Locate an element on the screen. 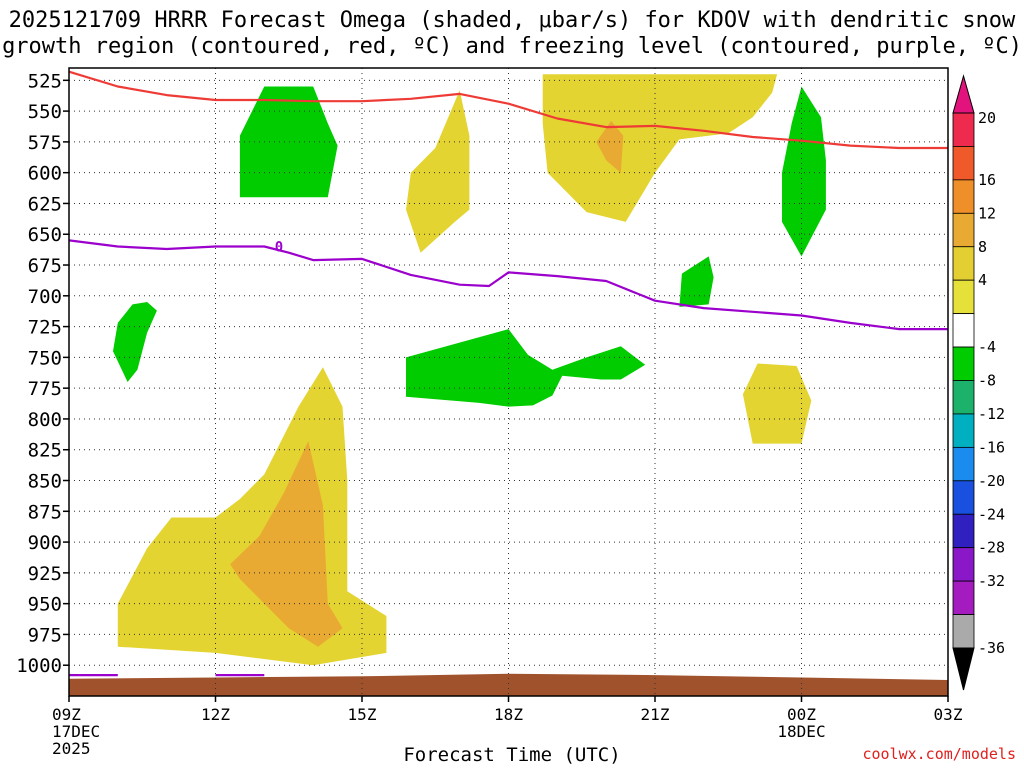 This screenshot has height=768, width=1024. y-tick-label-700: 700 is located at coordinates (45, 297).